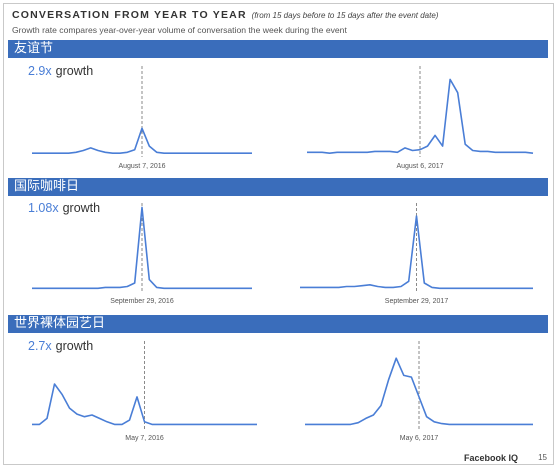  I want to click on growth-label-1: growth, so click(74, 71).